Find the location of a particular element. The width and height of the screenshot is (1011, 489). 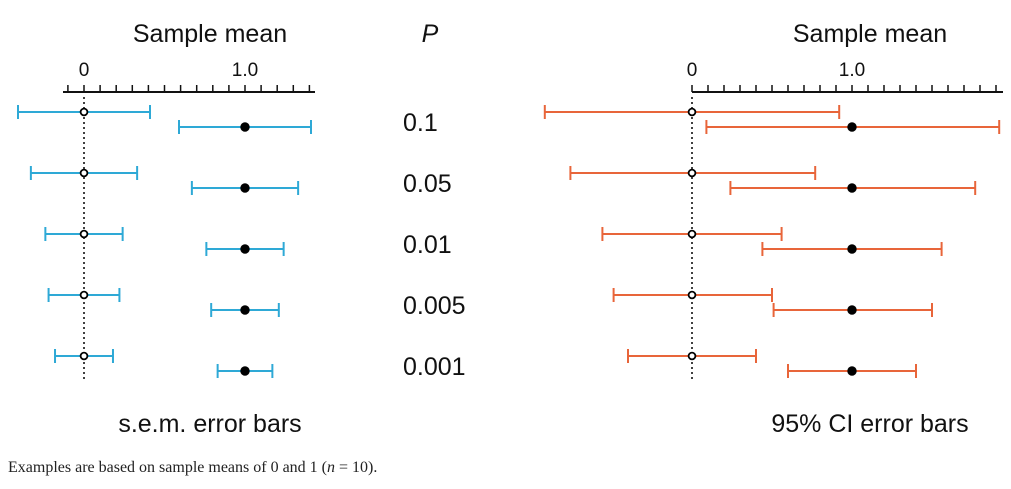

ci-tick-label: 0 is located at coordinates (692, 70).